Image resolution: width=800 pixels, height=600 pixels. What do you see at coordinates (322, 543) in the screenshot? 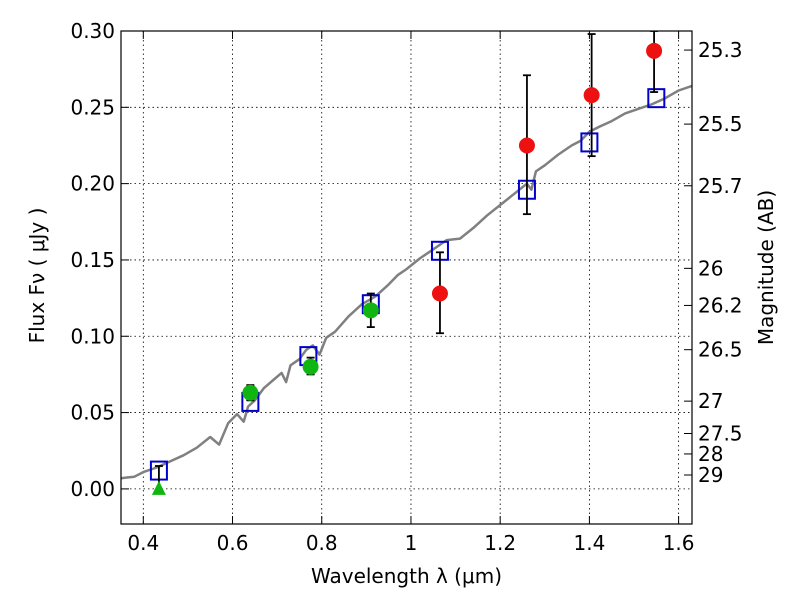
I see `x-tick-label: 0.8` at bounding box center [322, 543].